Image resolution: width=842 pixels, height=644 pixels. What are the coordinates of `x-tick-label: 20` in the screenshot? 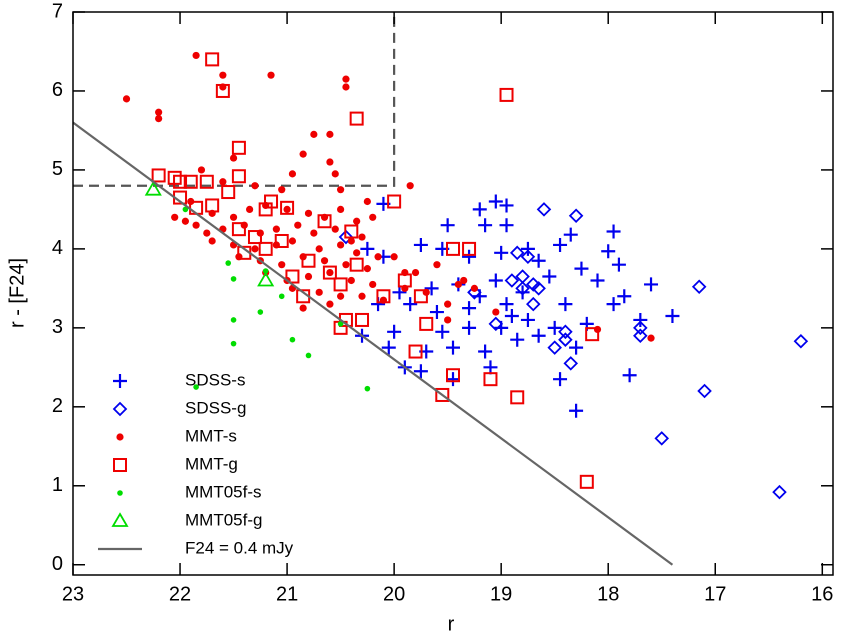 It's located at (394, 594).